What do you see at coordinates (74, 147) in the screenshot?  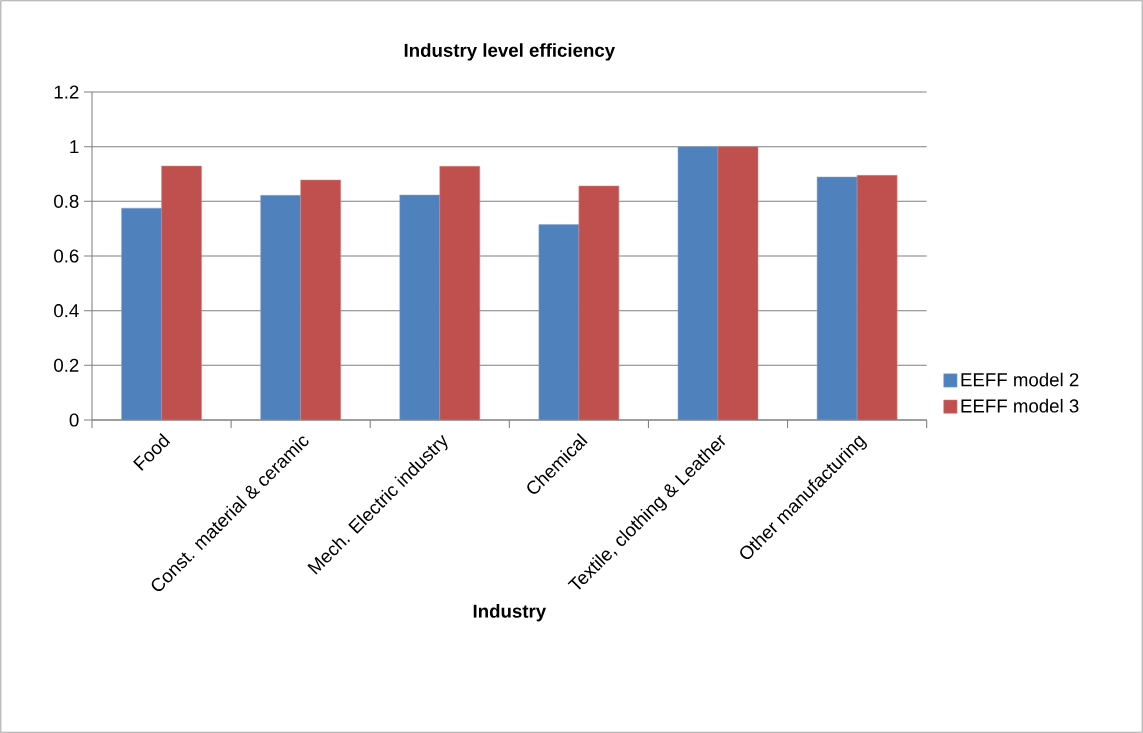 I see `y-tick-label: 1` at bounding box center [74, 147].